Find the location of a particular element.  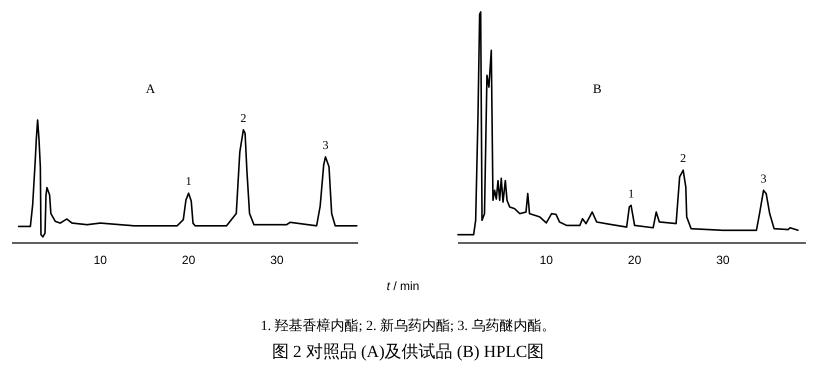

text: 1. 羟基香樟内酯; 2. 新乌药内酯; 3. 乌药醚内酯。 is located at coordinates (408, 326).